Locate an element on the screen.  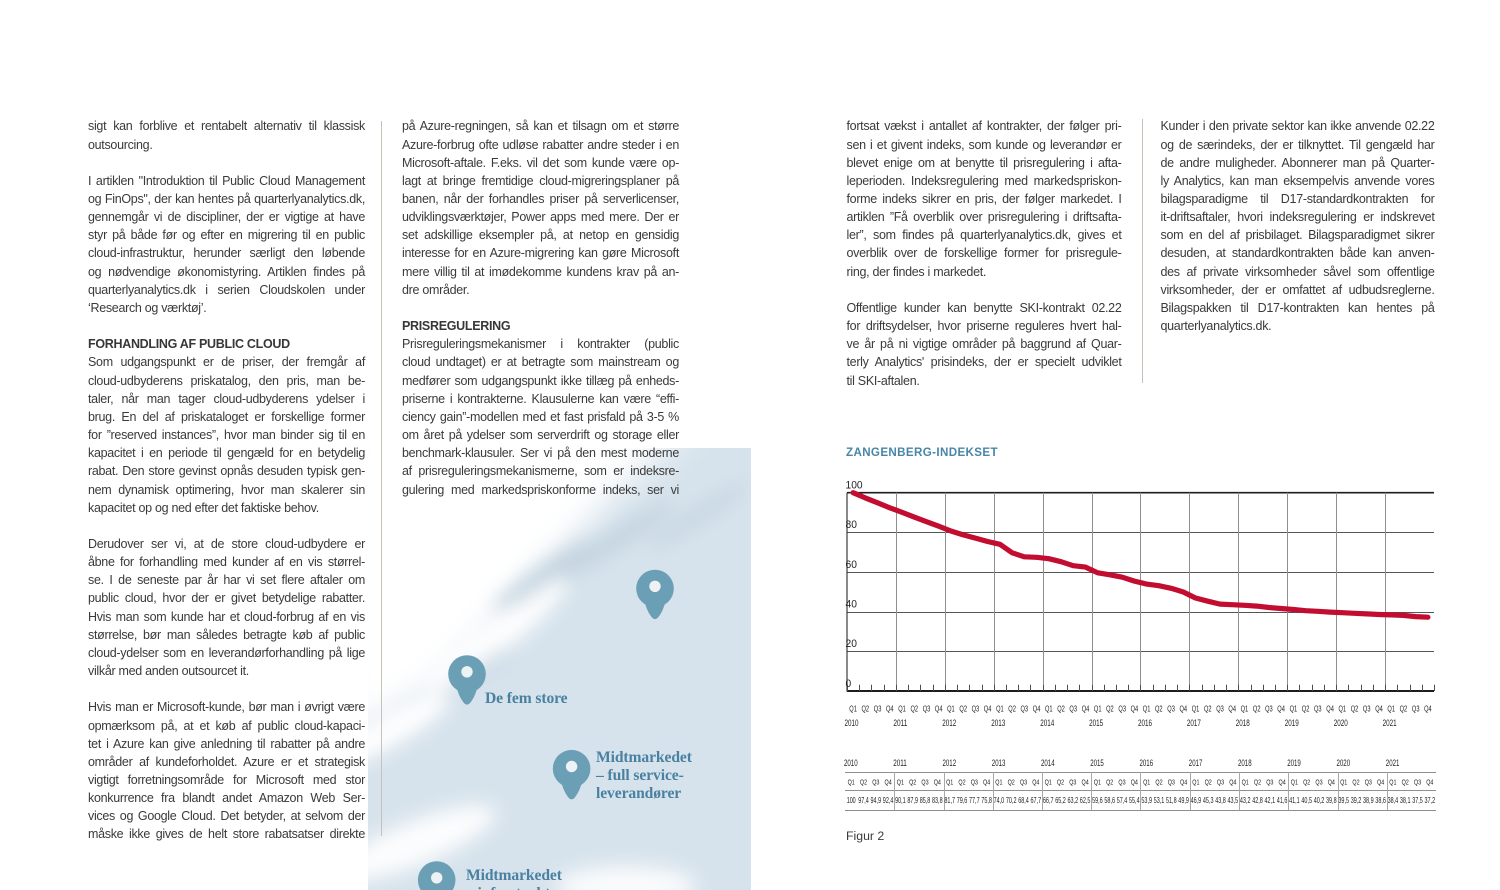
svg-text: 2020 is located at coordinates (1341, 722).